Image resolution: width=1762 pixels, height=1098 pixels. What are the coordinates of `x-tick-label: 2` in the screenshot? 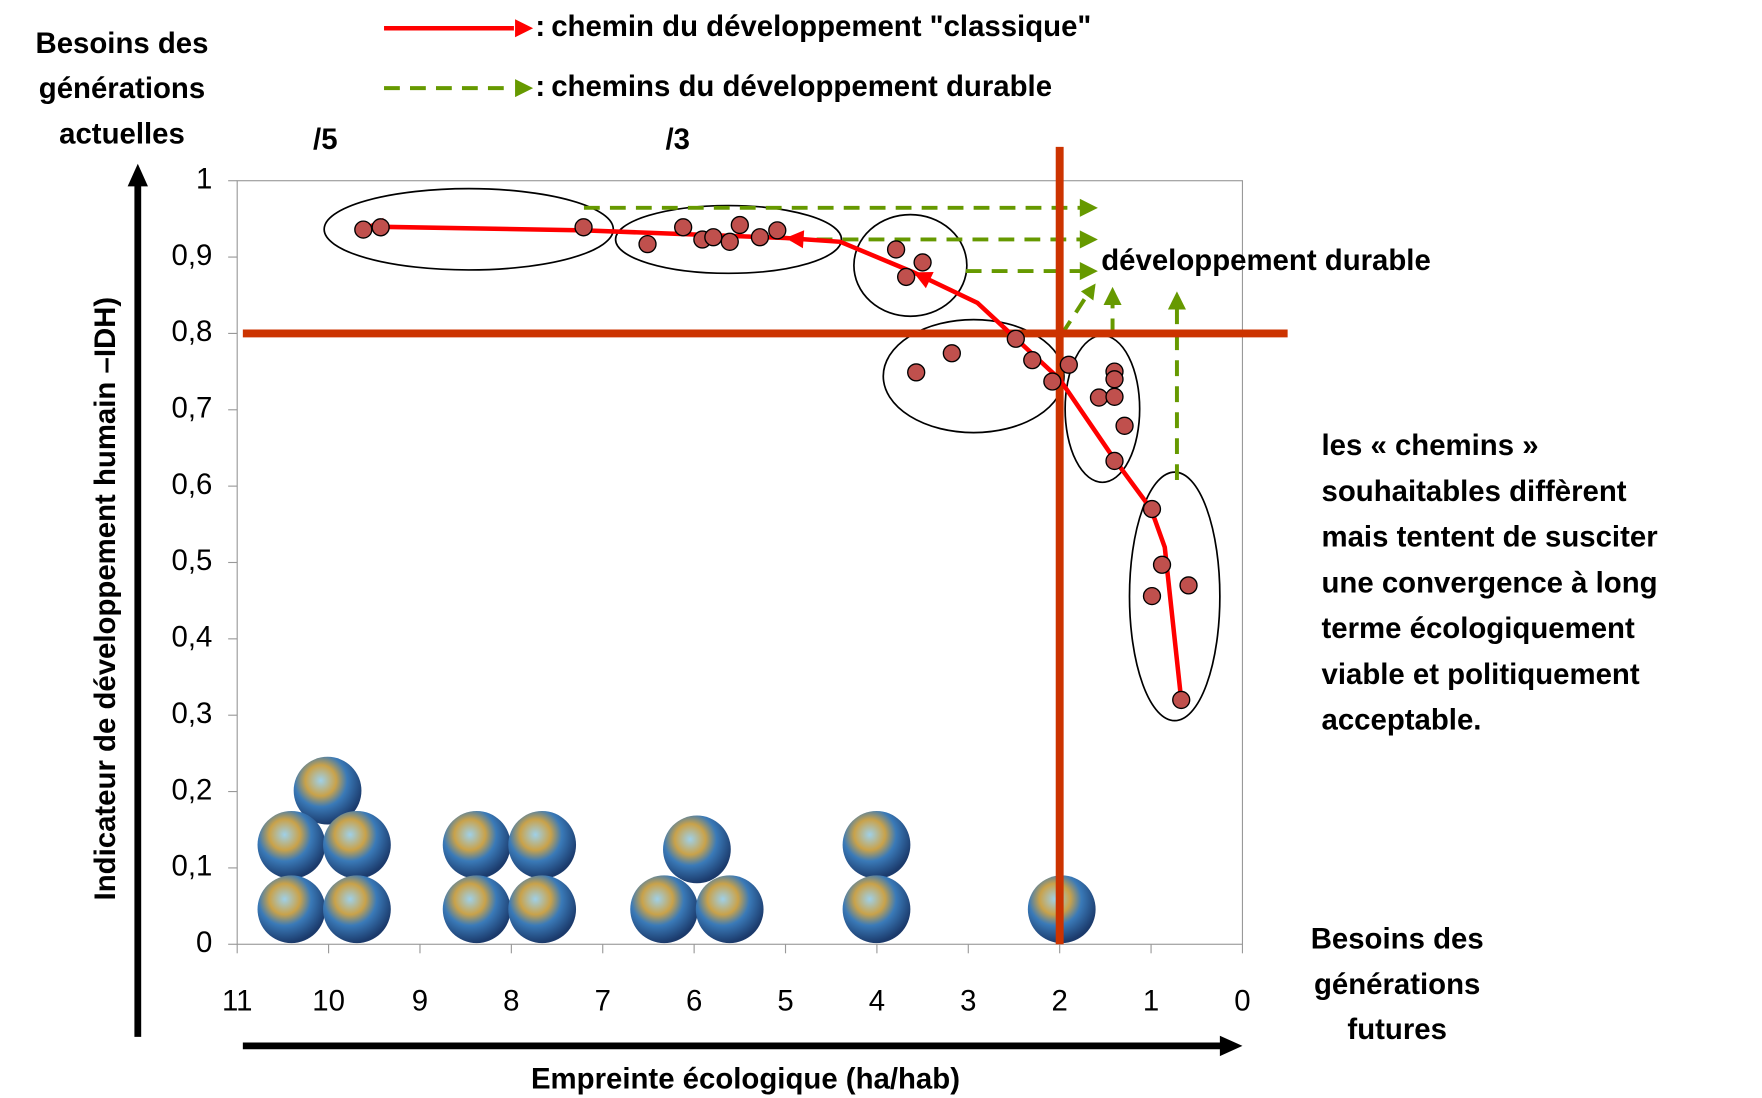 It's located at (1060, 1001).